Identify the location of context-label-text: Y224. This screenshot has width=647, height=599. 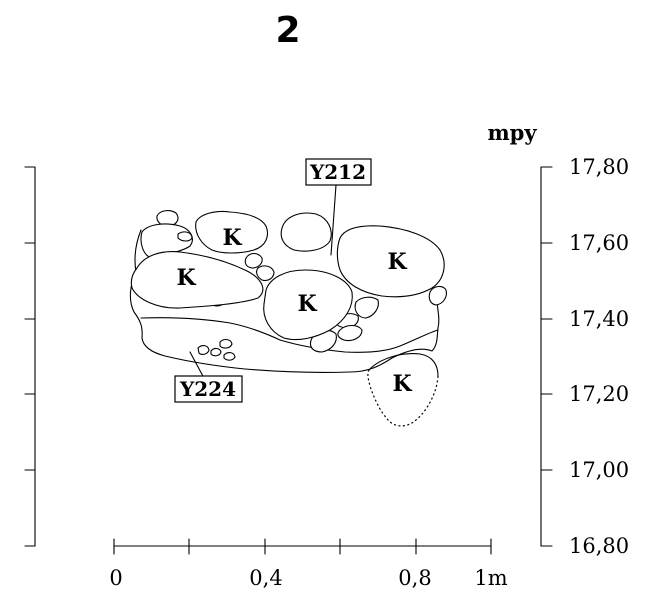
(207, 389).